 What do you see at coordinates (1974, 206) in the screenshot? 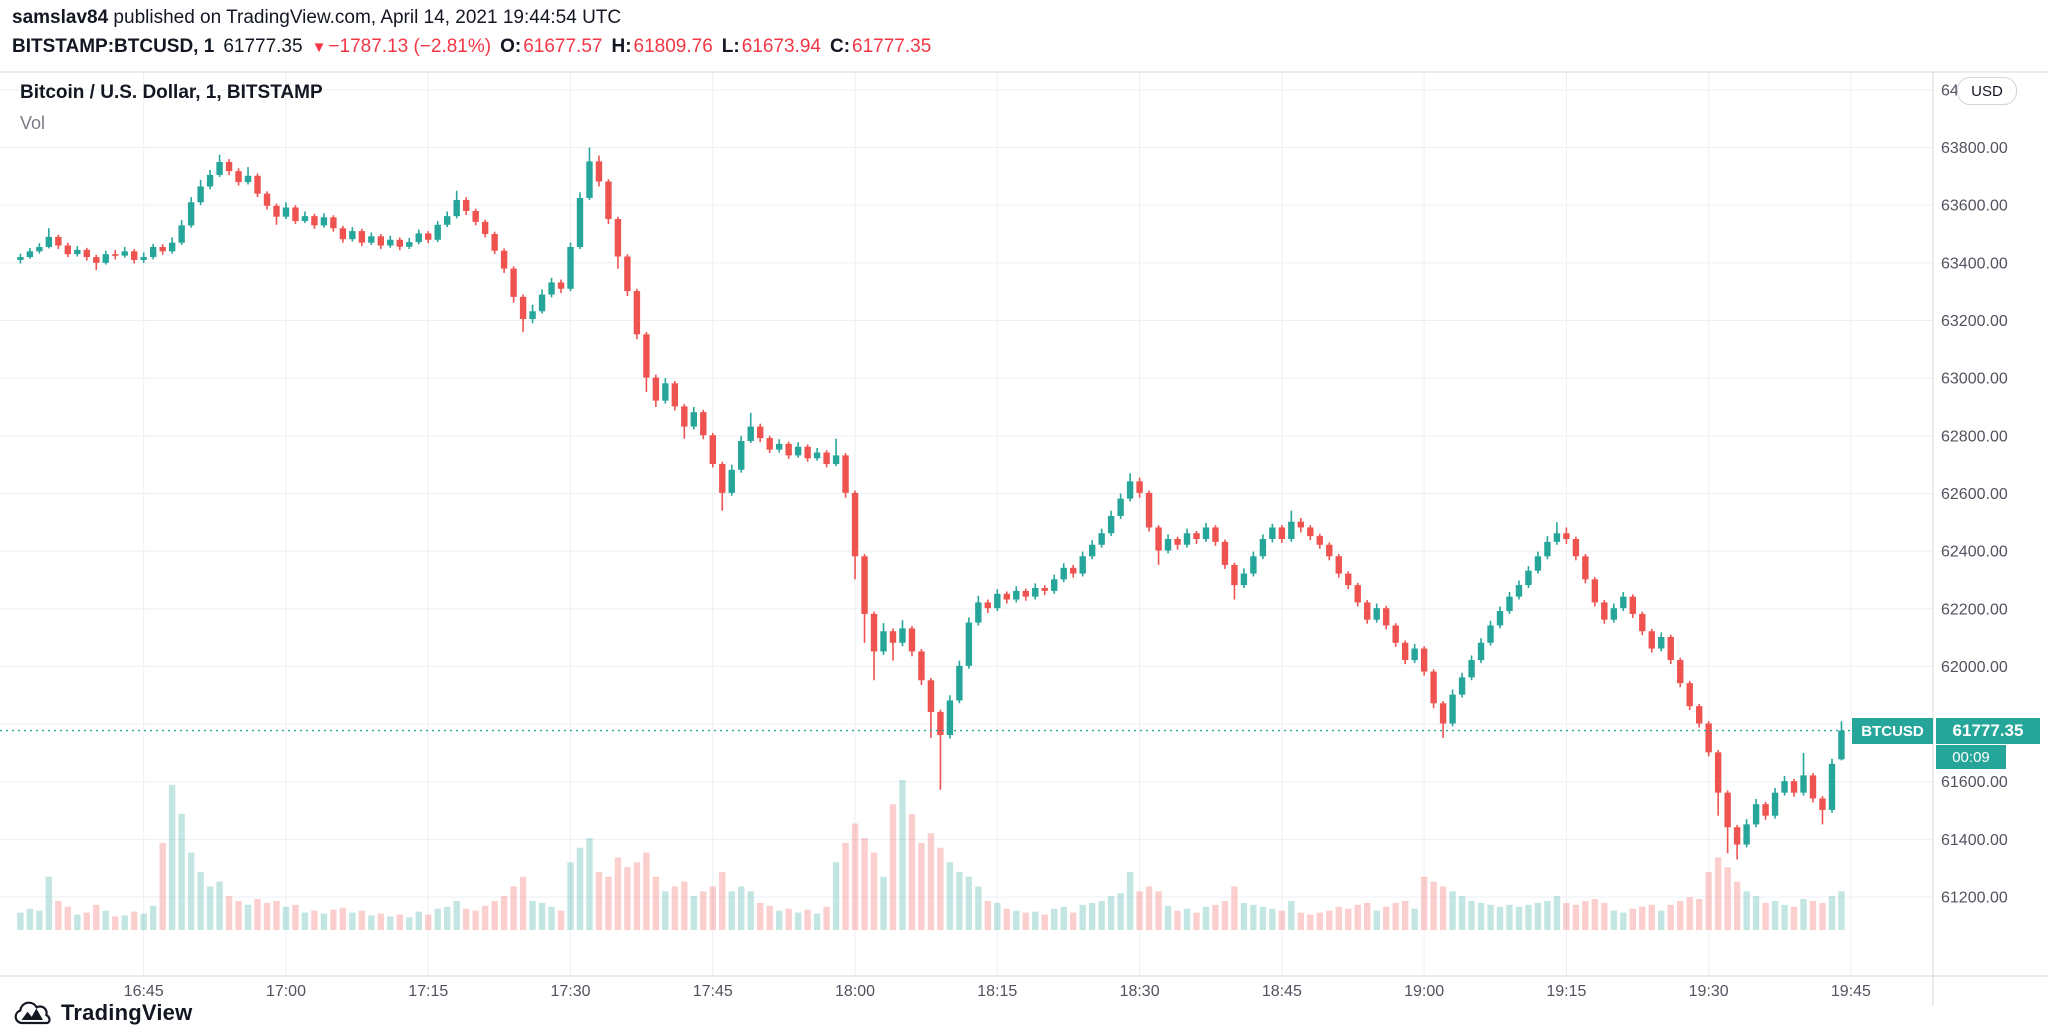
I see `svg-text: 63600.00` at bounding box center [1974, 206].